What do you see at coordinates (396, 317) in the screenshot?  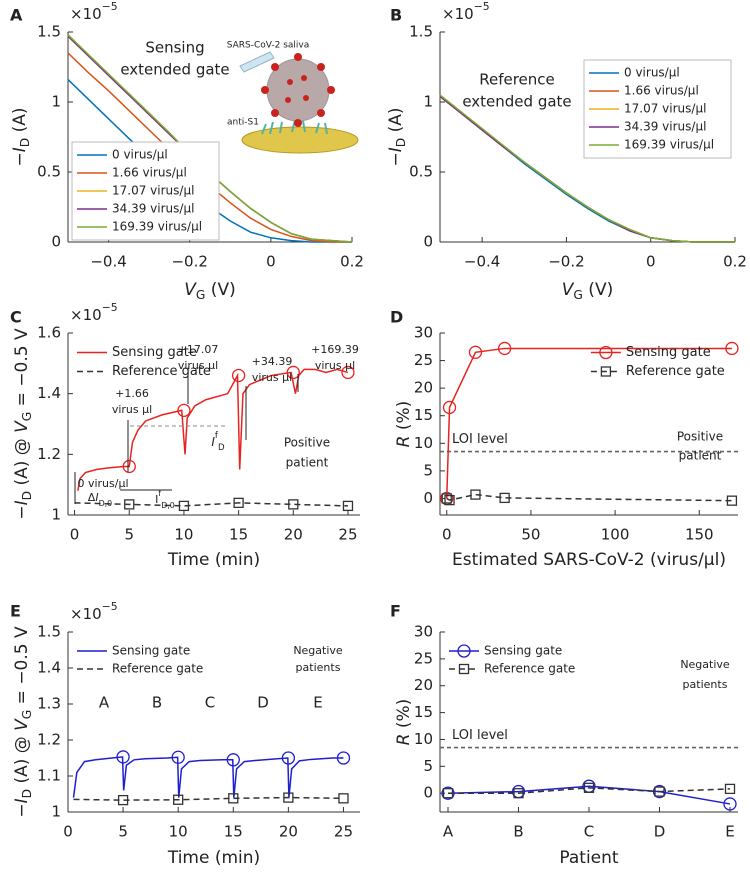 I see `panel-label: D` at bounding box center [396, 317].